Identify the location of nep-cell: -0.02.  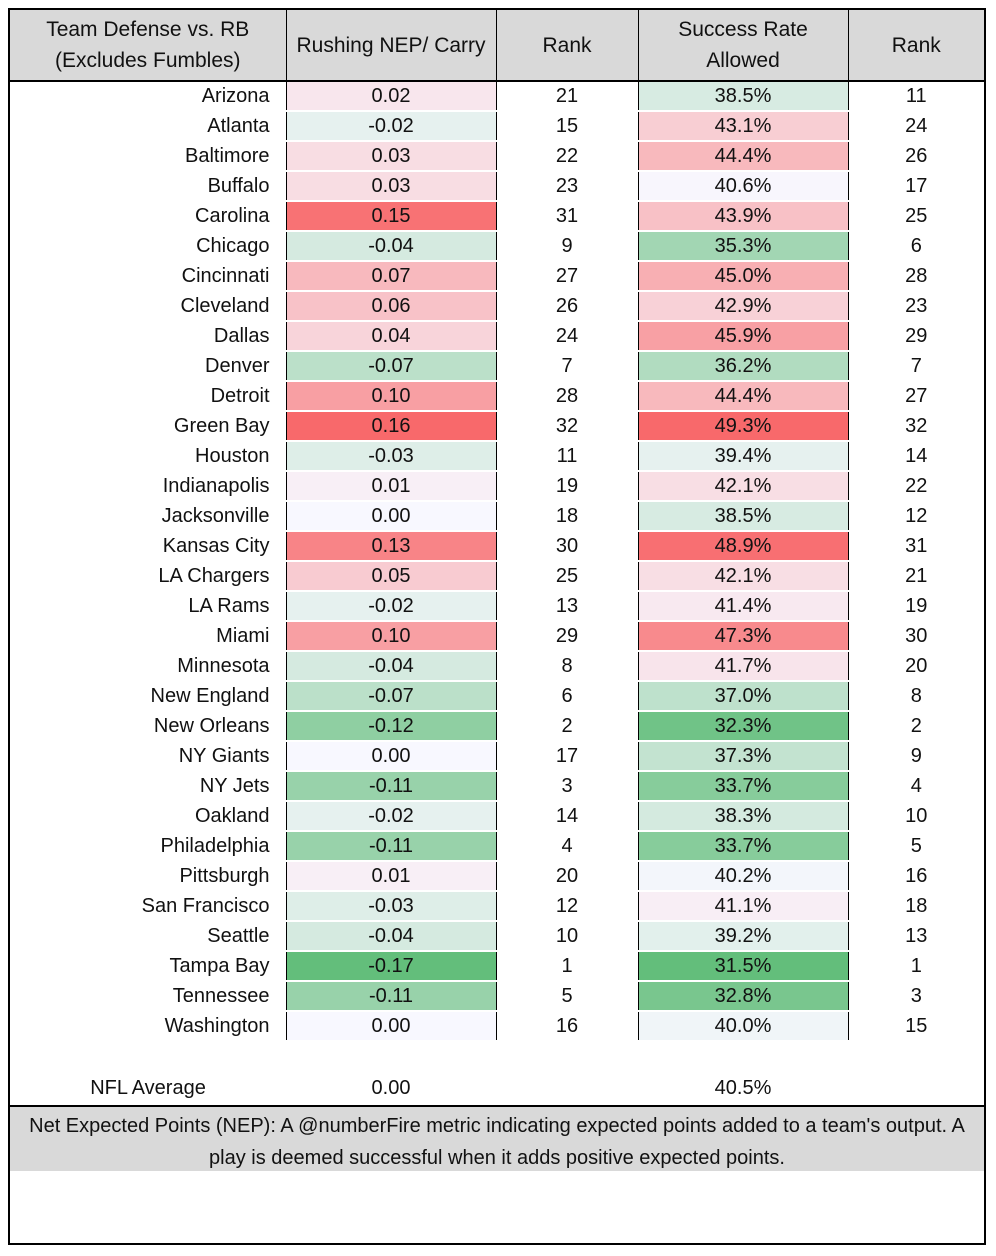
(391, 126).